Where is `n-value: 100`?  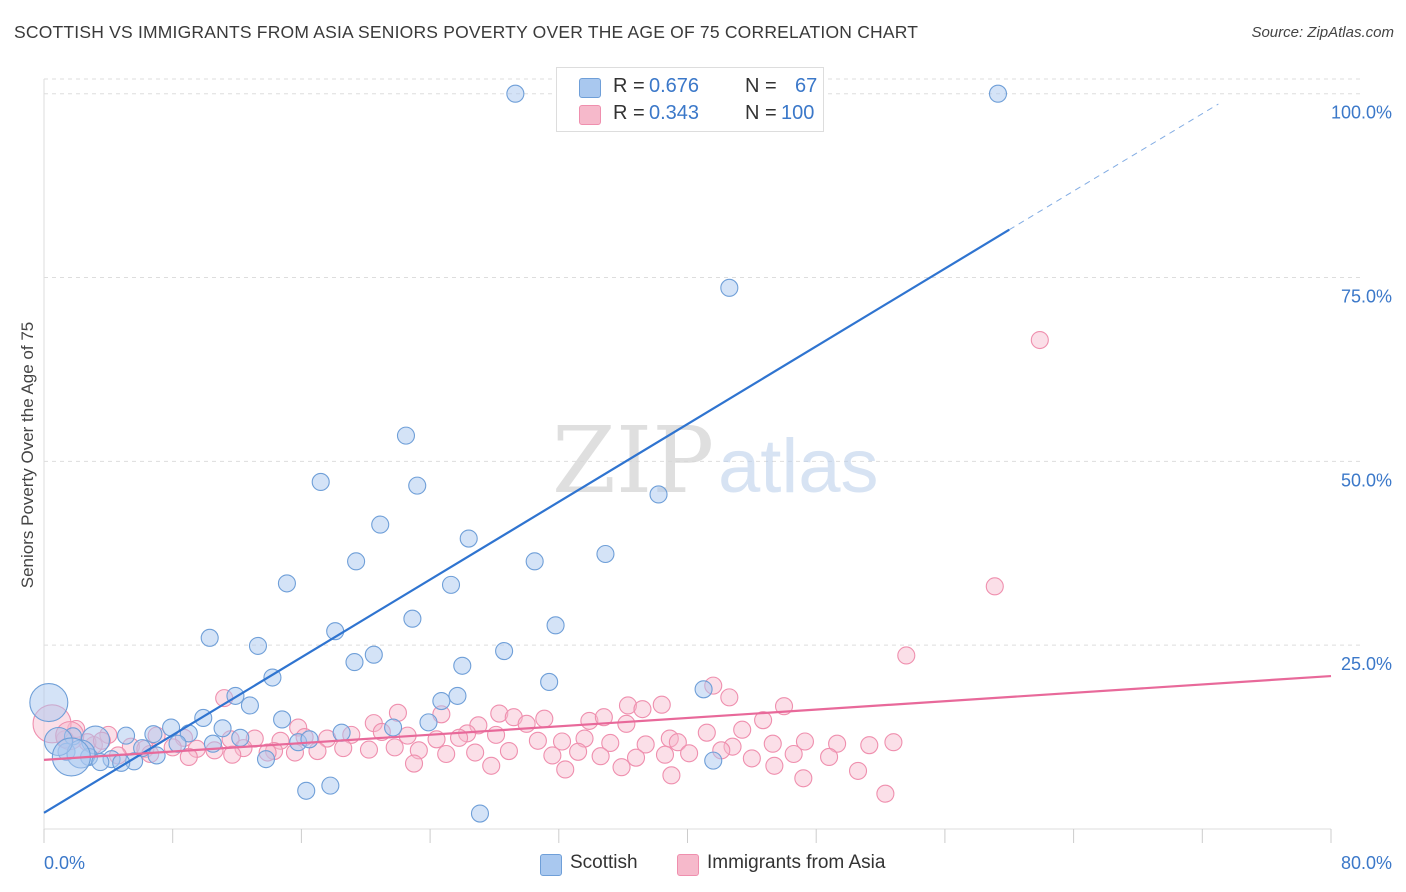
n-value: 100 is located at coordinates (798, 113).